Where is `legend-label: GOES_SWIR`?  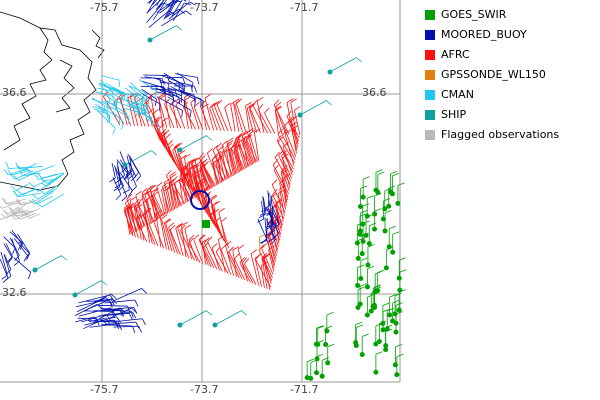
legend-label: GOES_SWIR is located at coordinates (474, 14).